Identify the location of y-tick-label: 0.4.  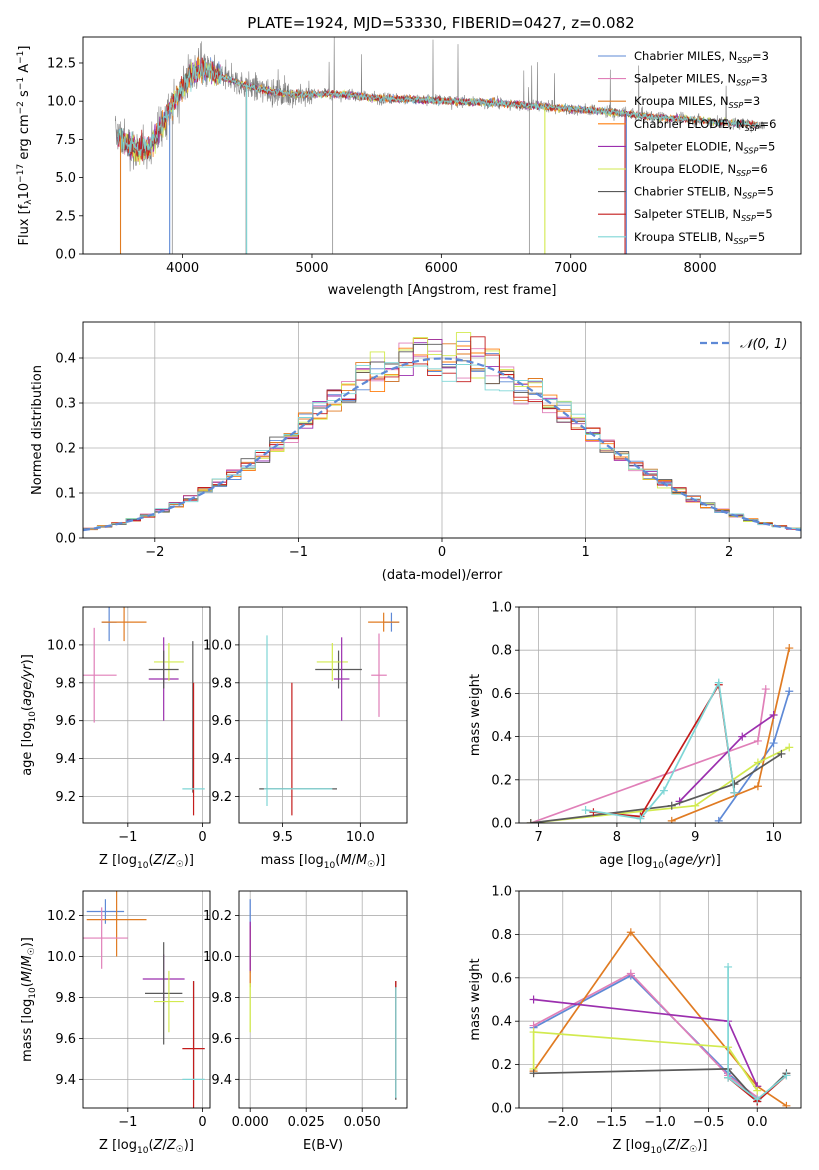
(501, 737).